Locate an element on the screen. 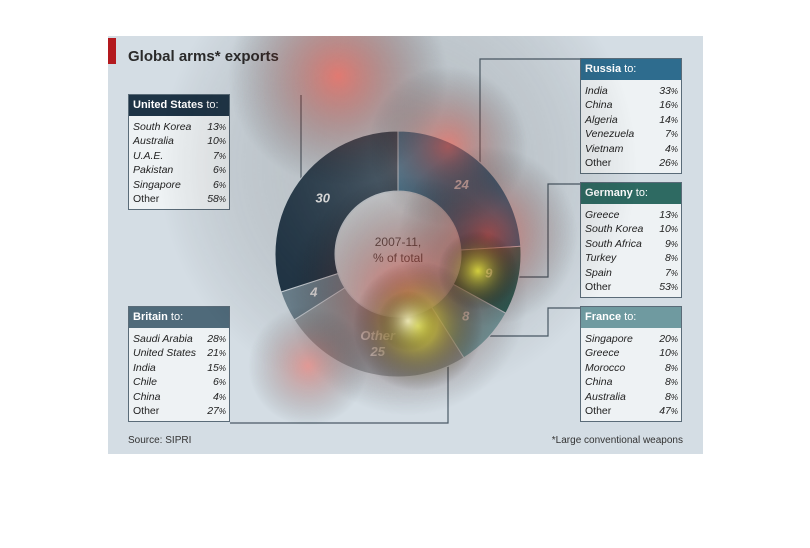  share-value: 15% is located at coordinates (216, 367).